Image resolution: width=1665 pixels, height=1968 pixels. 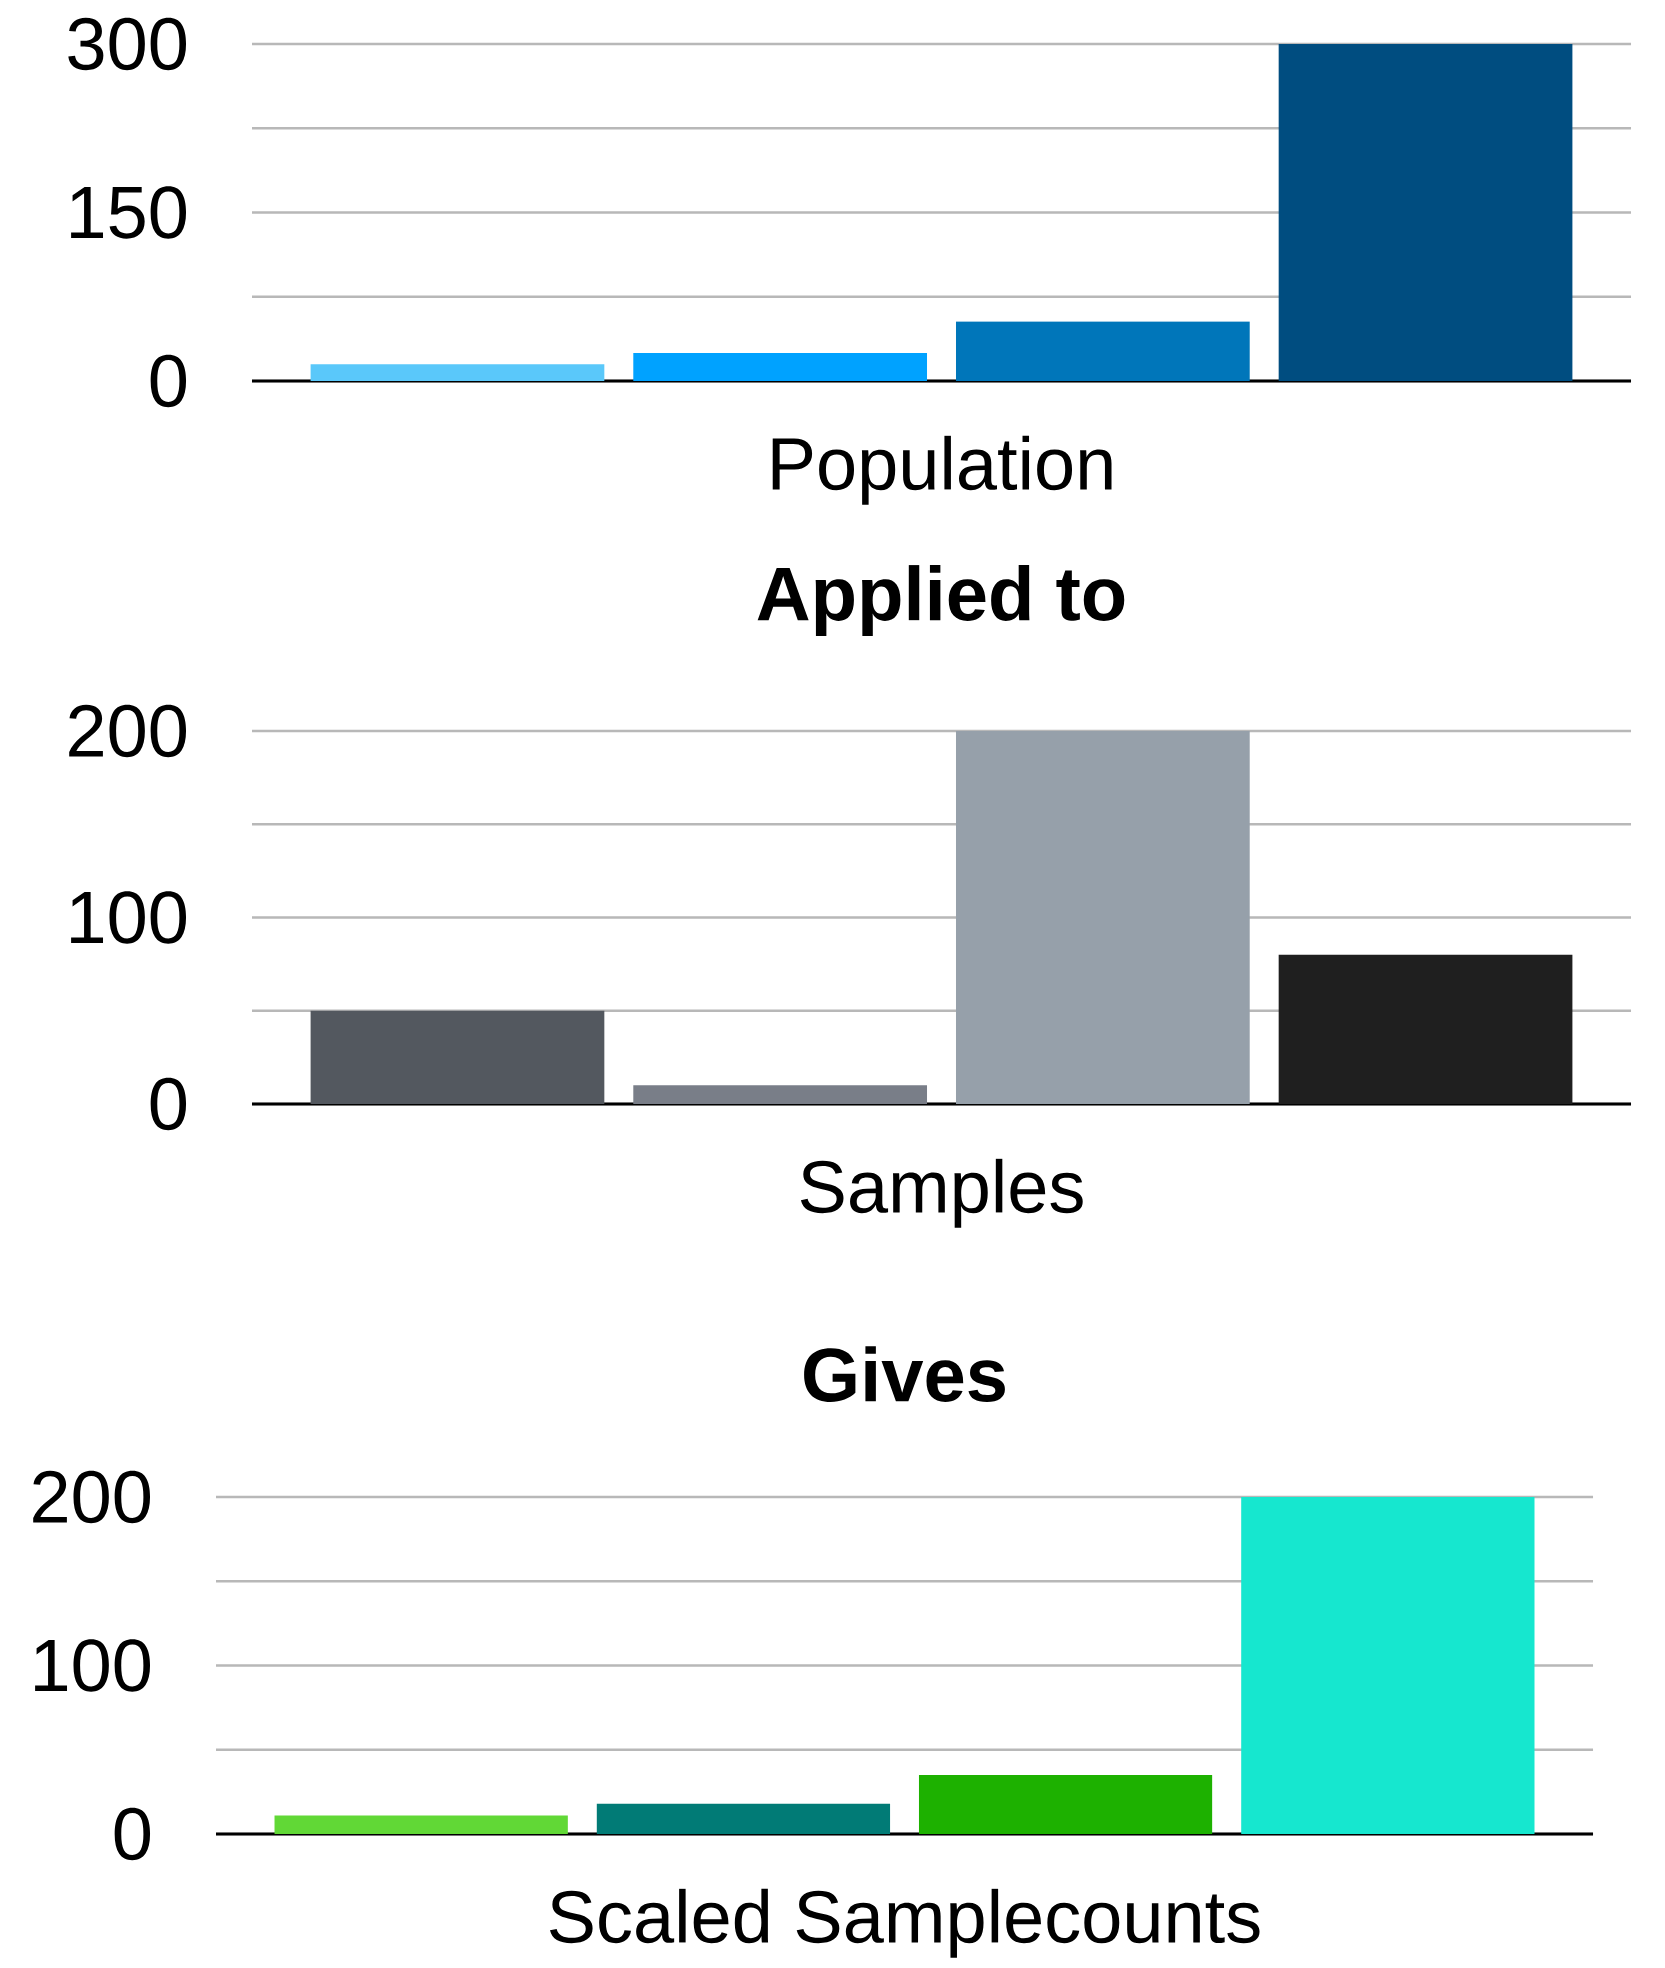 What do you see at coordinates (942, 470) in the screenshot?
I see `x-axis-title: Population` at bounding box center [942, 470].